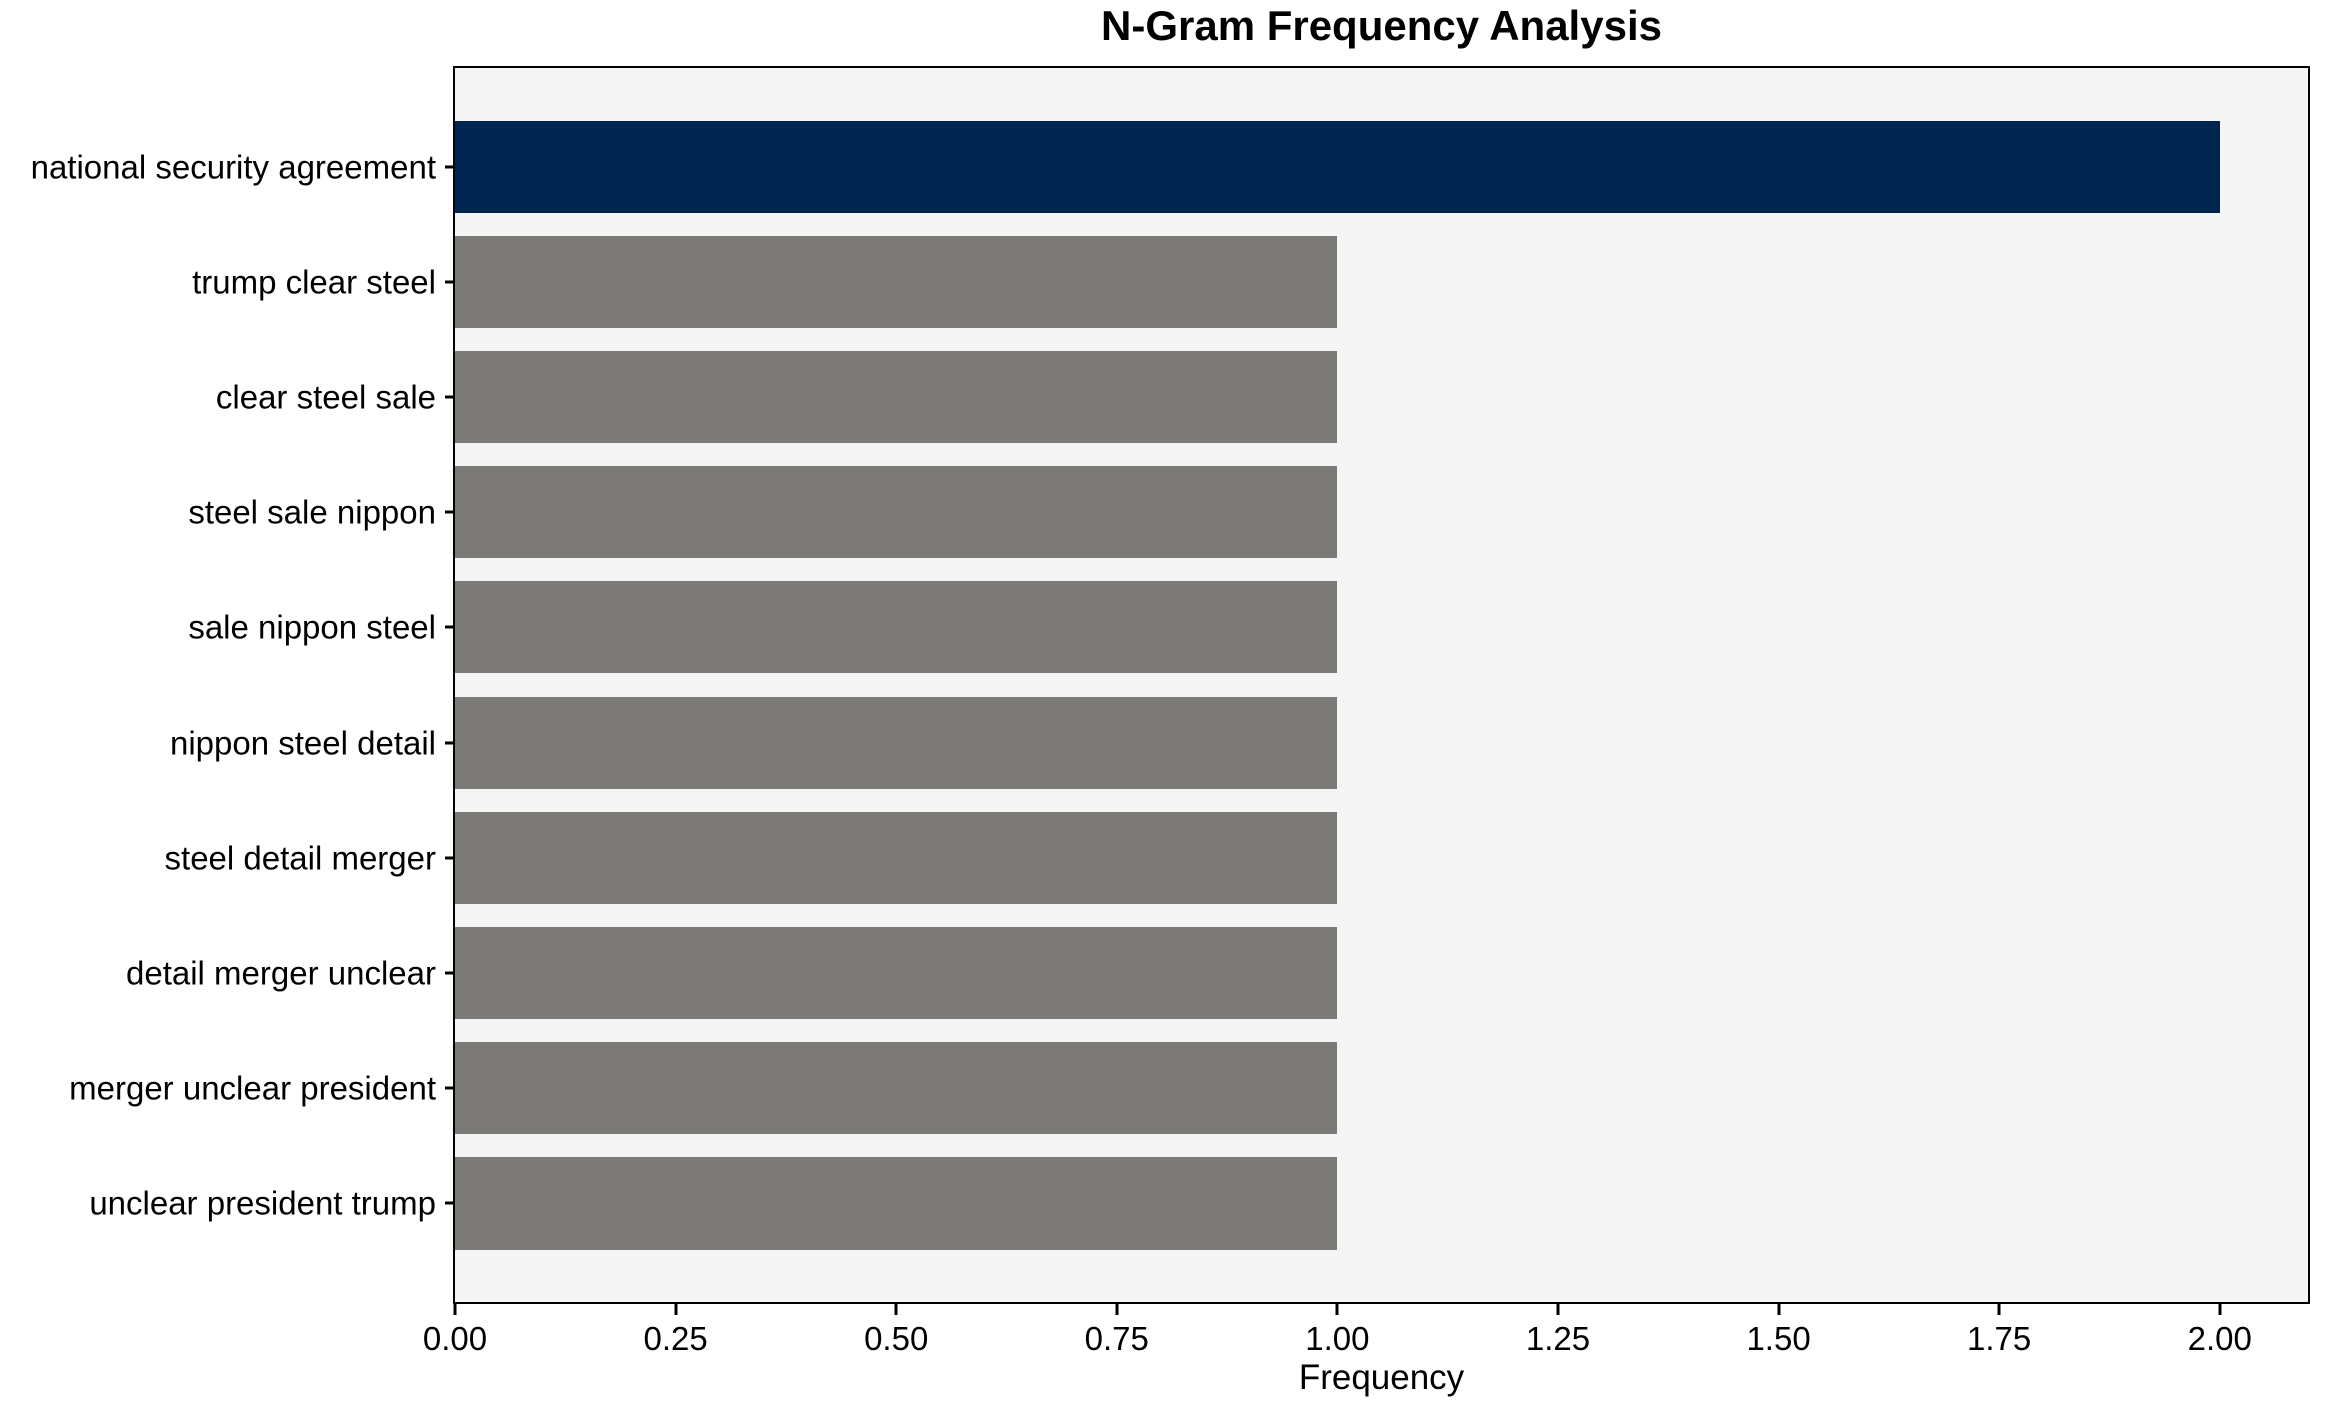  What do you see at coordinates (1381, 25) in the screenshot?
I see `chart-title: N-Gram Frequency Analysis` at bounding box center [1381, 25].